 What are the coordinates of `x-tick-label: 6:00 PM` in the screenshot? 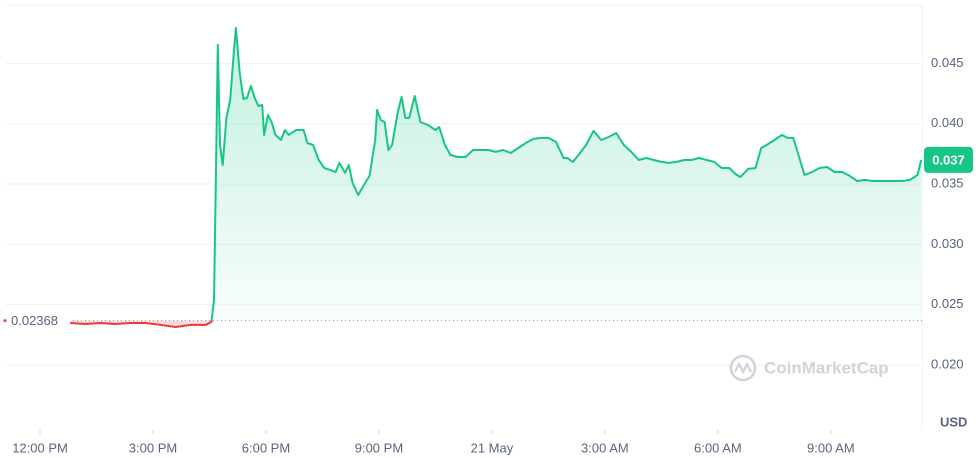 It's located at (266, 447).